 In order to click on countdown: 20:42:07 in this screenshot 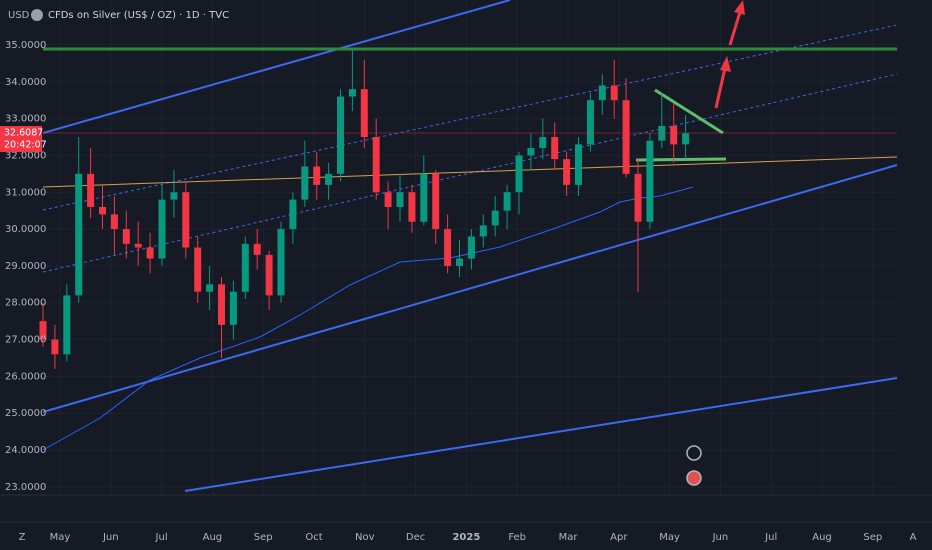, I will do `click(25, 145)`.